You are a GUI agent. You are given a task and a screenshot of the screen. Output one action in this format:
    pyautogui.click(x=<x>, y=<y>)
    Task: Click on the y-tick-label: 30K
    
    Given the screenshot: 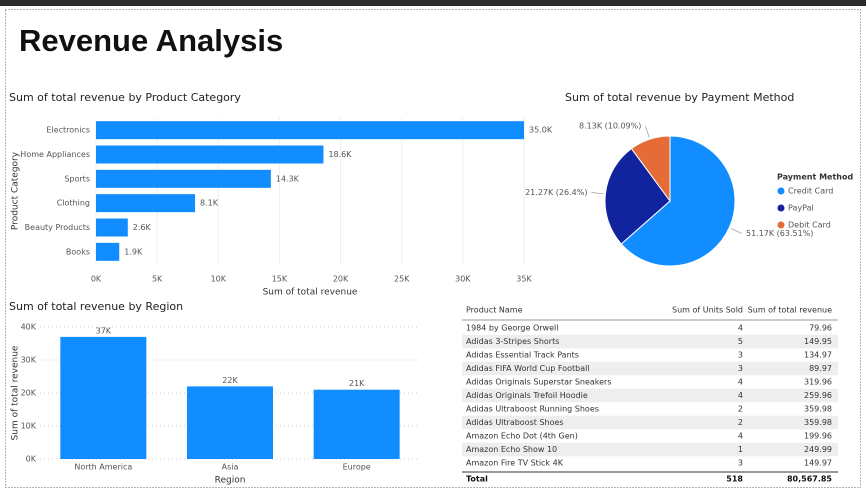 What is the action you would take?
    pyautogui.click(x=29, y=360)
    